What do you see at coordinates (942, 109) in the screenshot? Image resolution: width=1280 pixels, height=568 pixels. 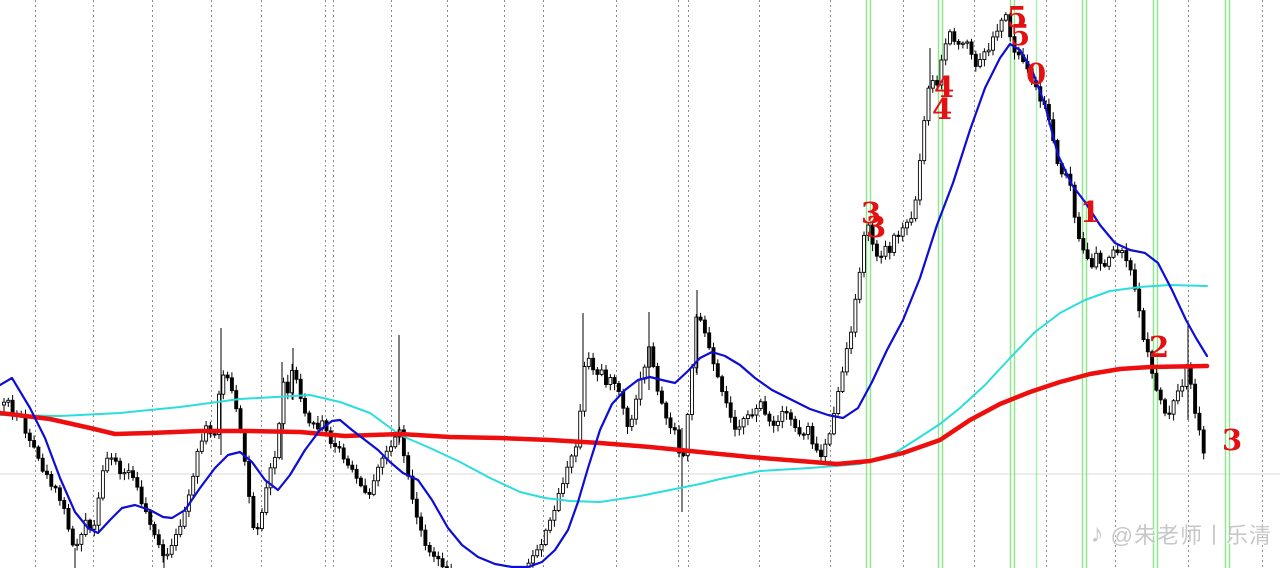 I see `wave-label-4: 4` at bounding box center [942, 109].